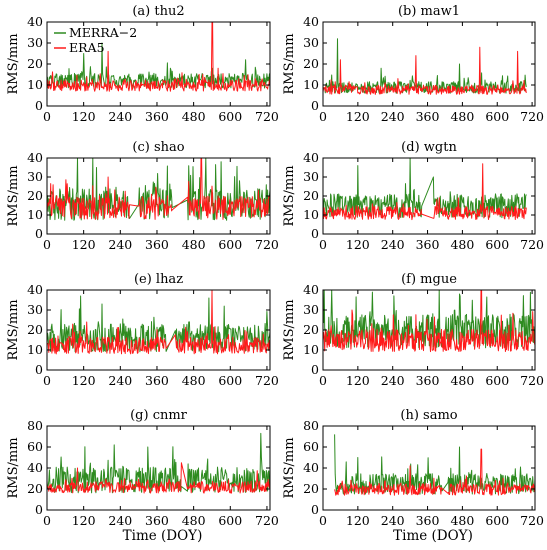 This screenshot has height=550, width=547. I want to click on legend-entry: MERRA−2, so click(103, 32).